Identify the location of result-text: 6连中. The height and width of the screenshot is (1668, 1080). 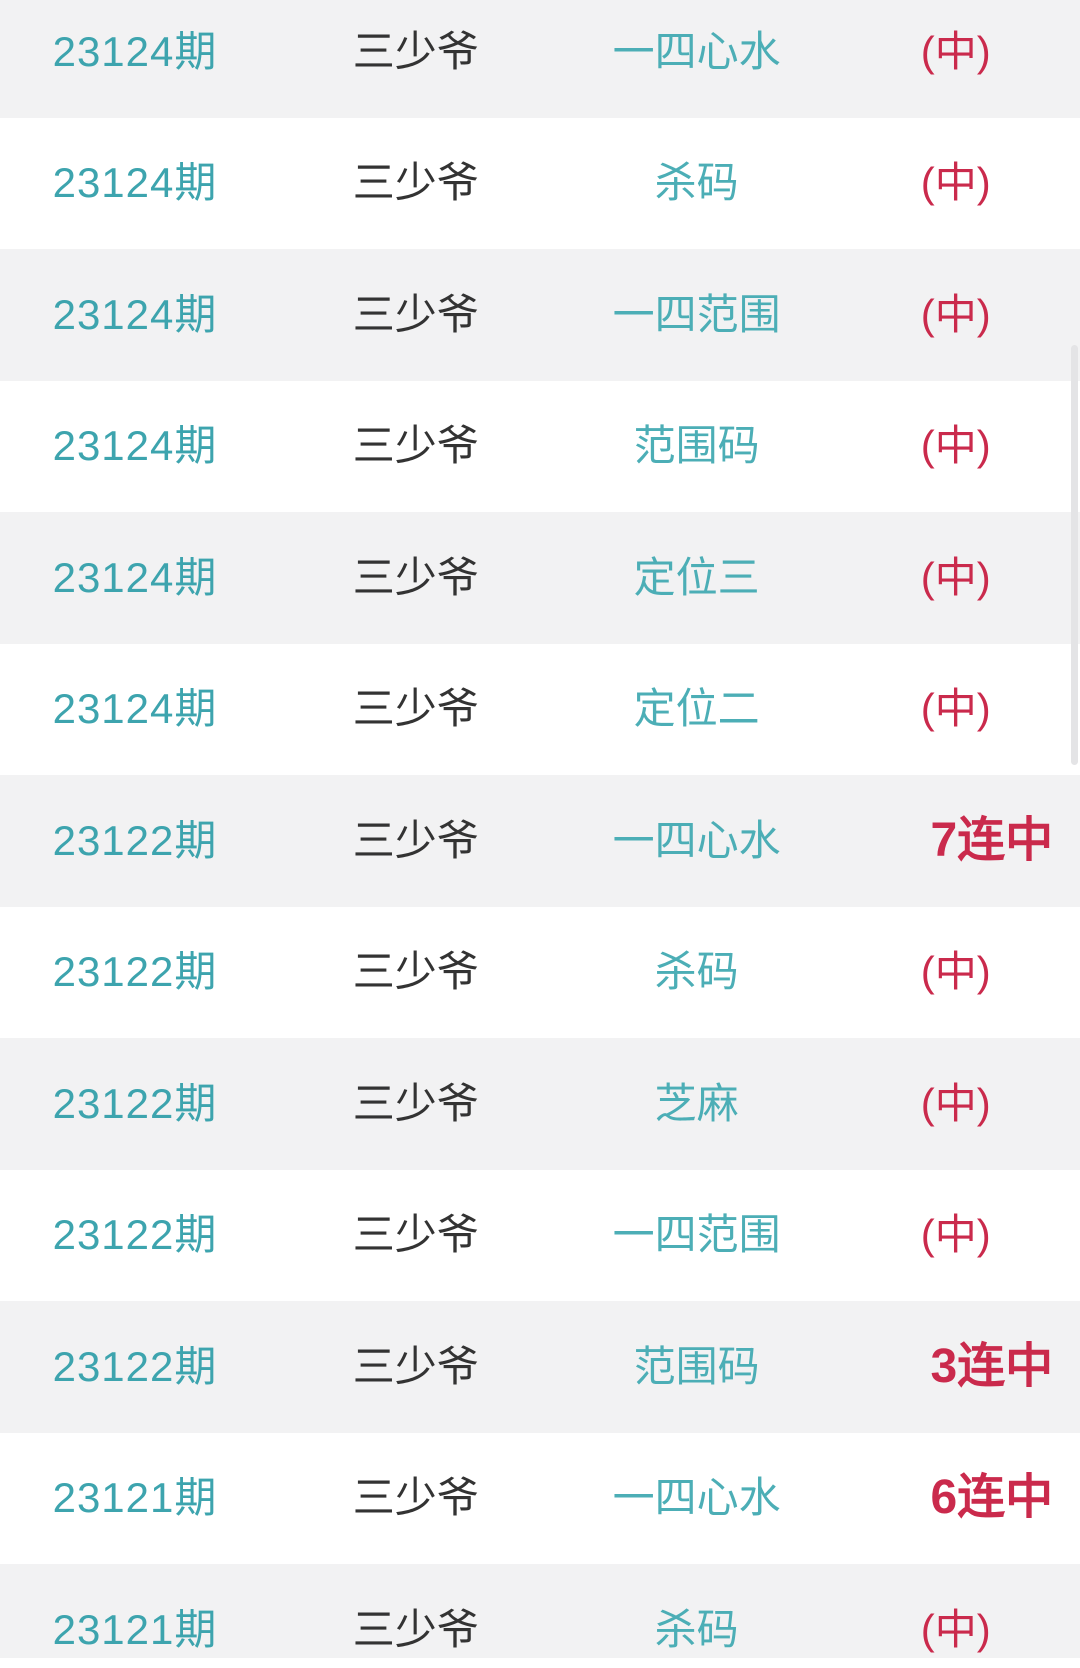
(992, 1498).